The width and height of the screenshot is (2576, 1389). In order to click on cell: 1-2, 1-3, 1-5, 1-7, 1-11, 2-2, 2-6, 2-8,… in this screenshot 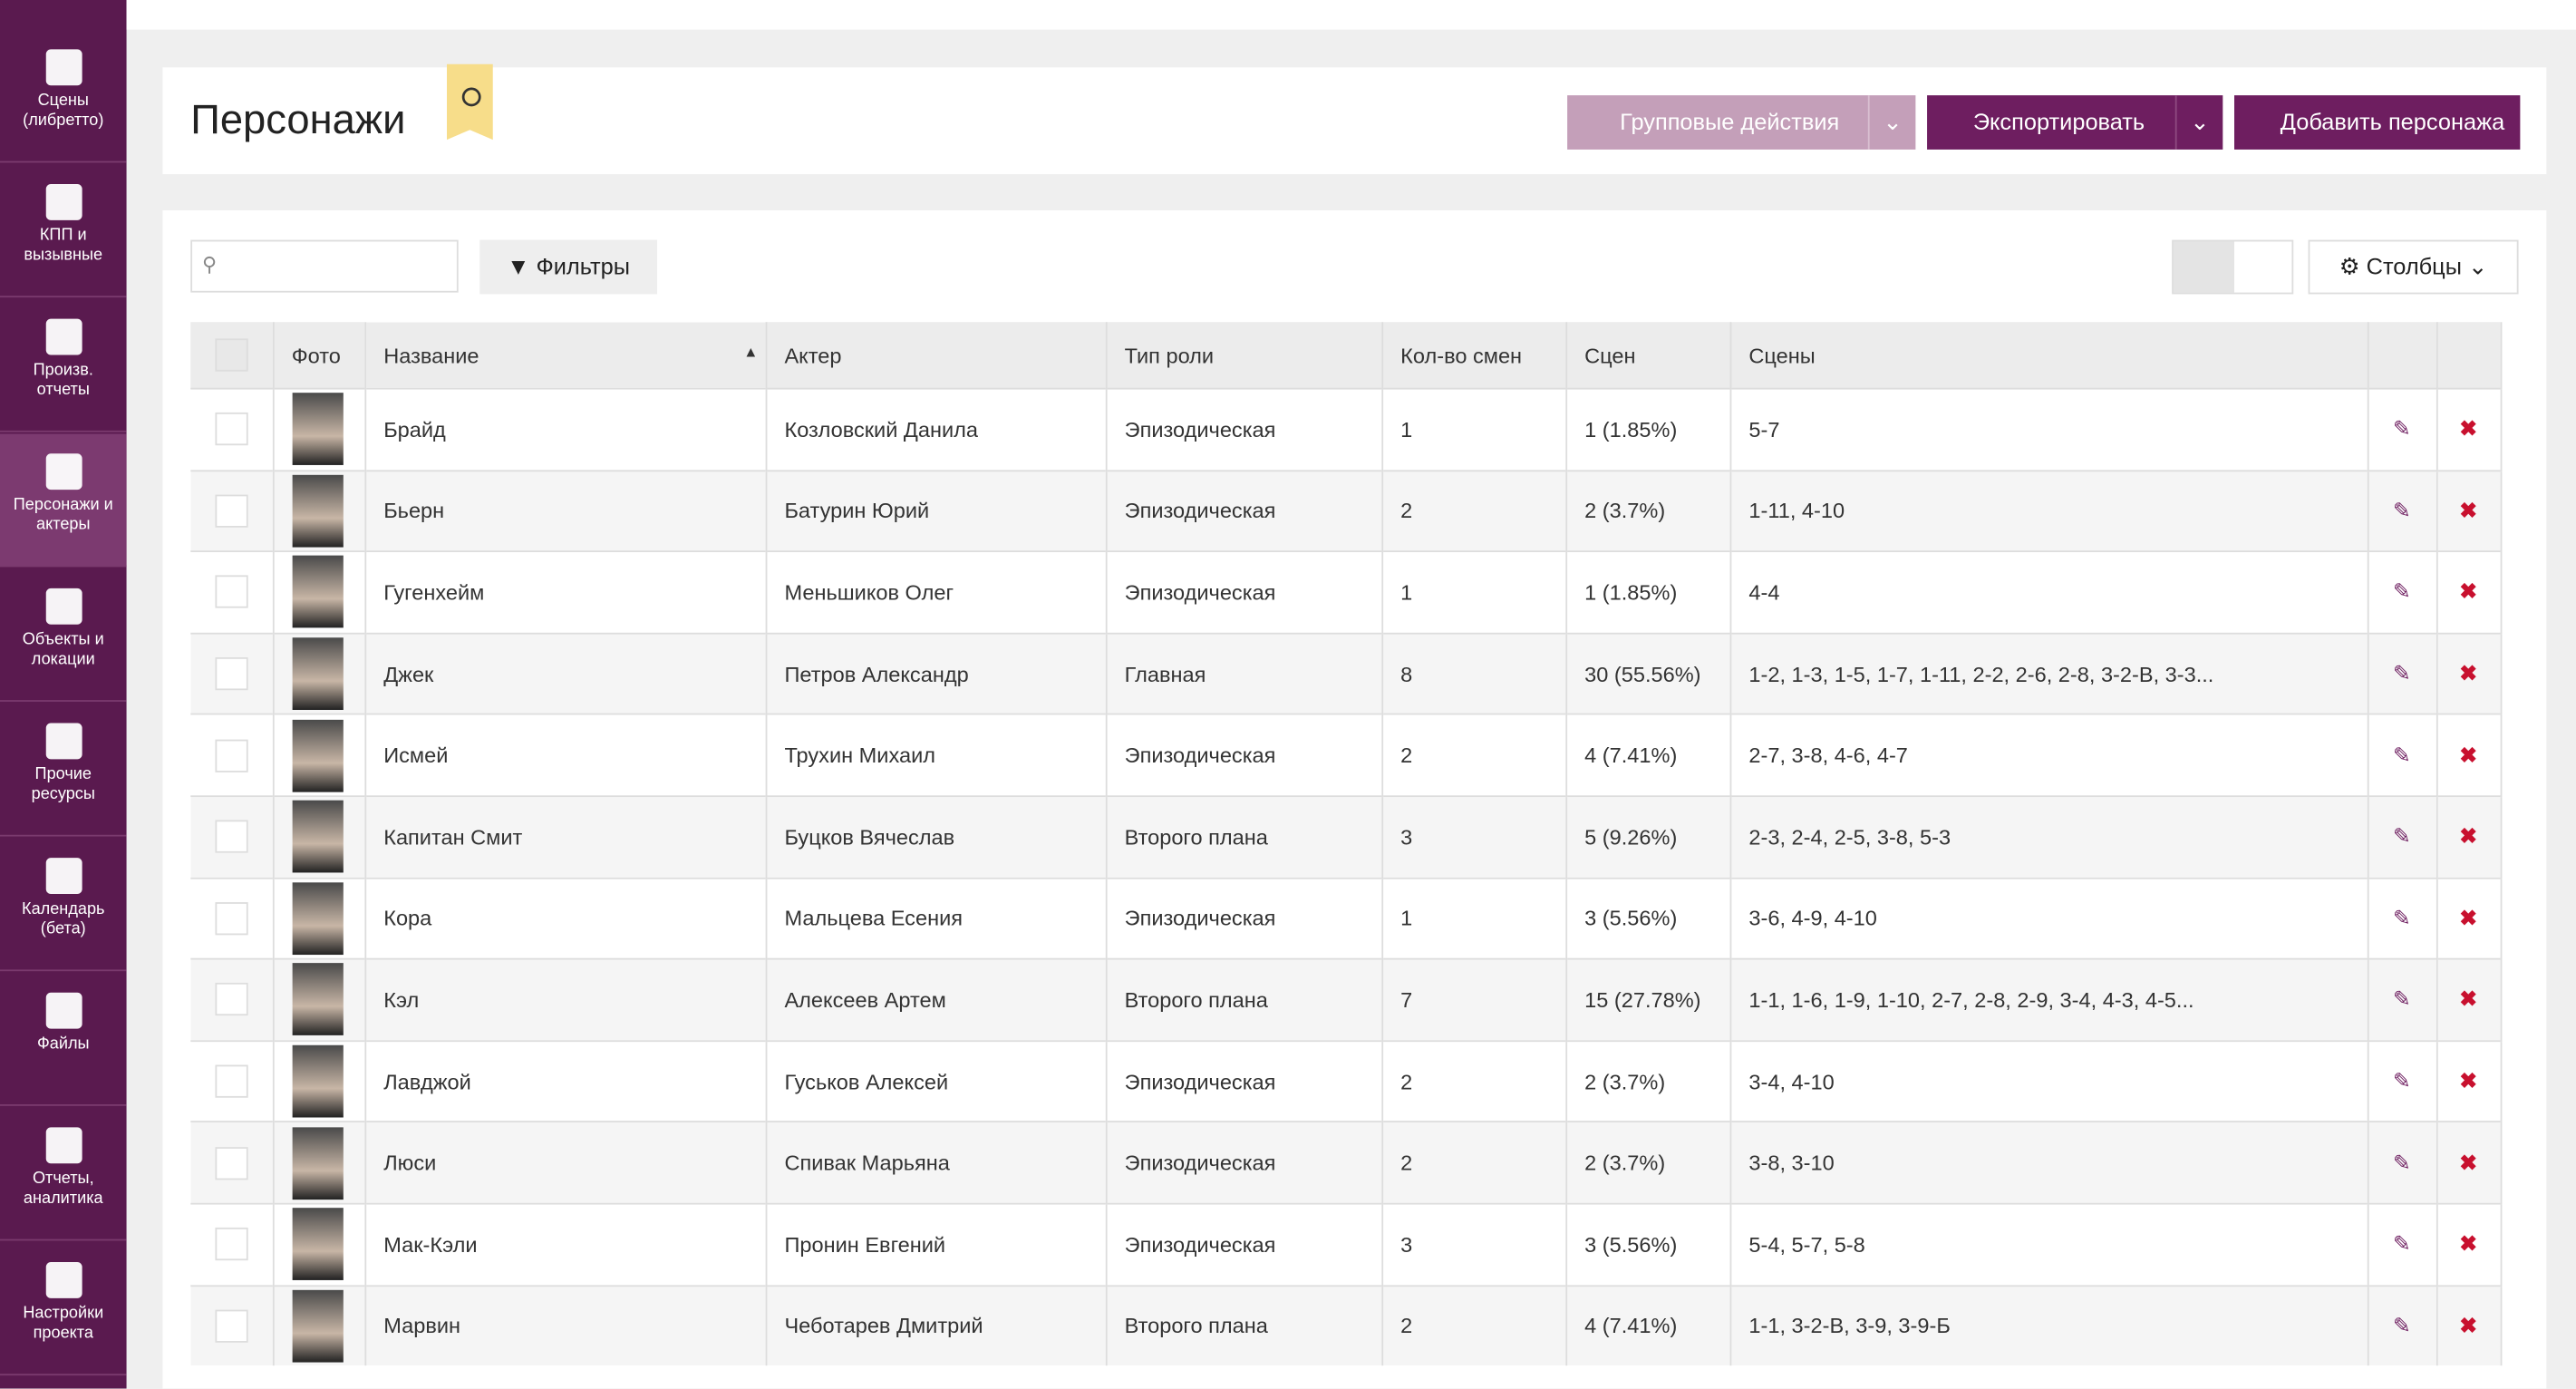, I will do `click(2048, 673)`.